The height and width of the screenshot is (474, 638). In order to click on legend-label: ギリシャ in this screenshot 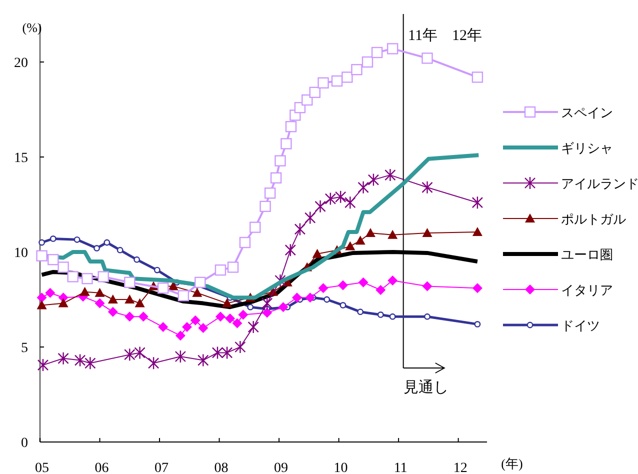, I will do `click(587, 148)`.